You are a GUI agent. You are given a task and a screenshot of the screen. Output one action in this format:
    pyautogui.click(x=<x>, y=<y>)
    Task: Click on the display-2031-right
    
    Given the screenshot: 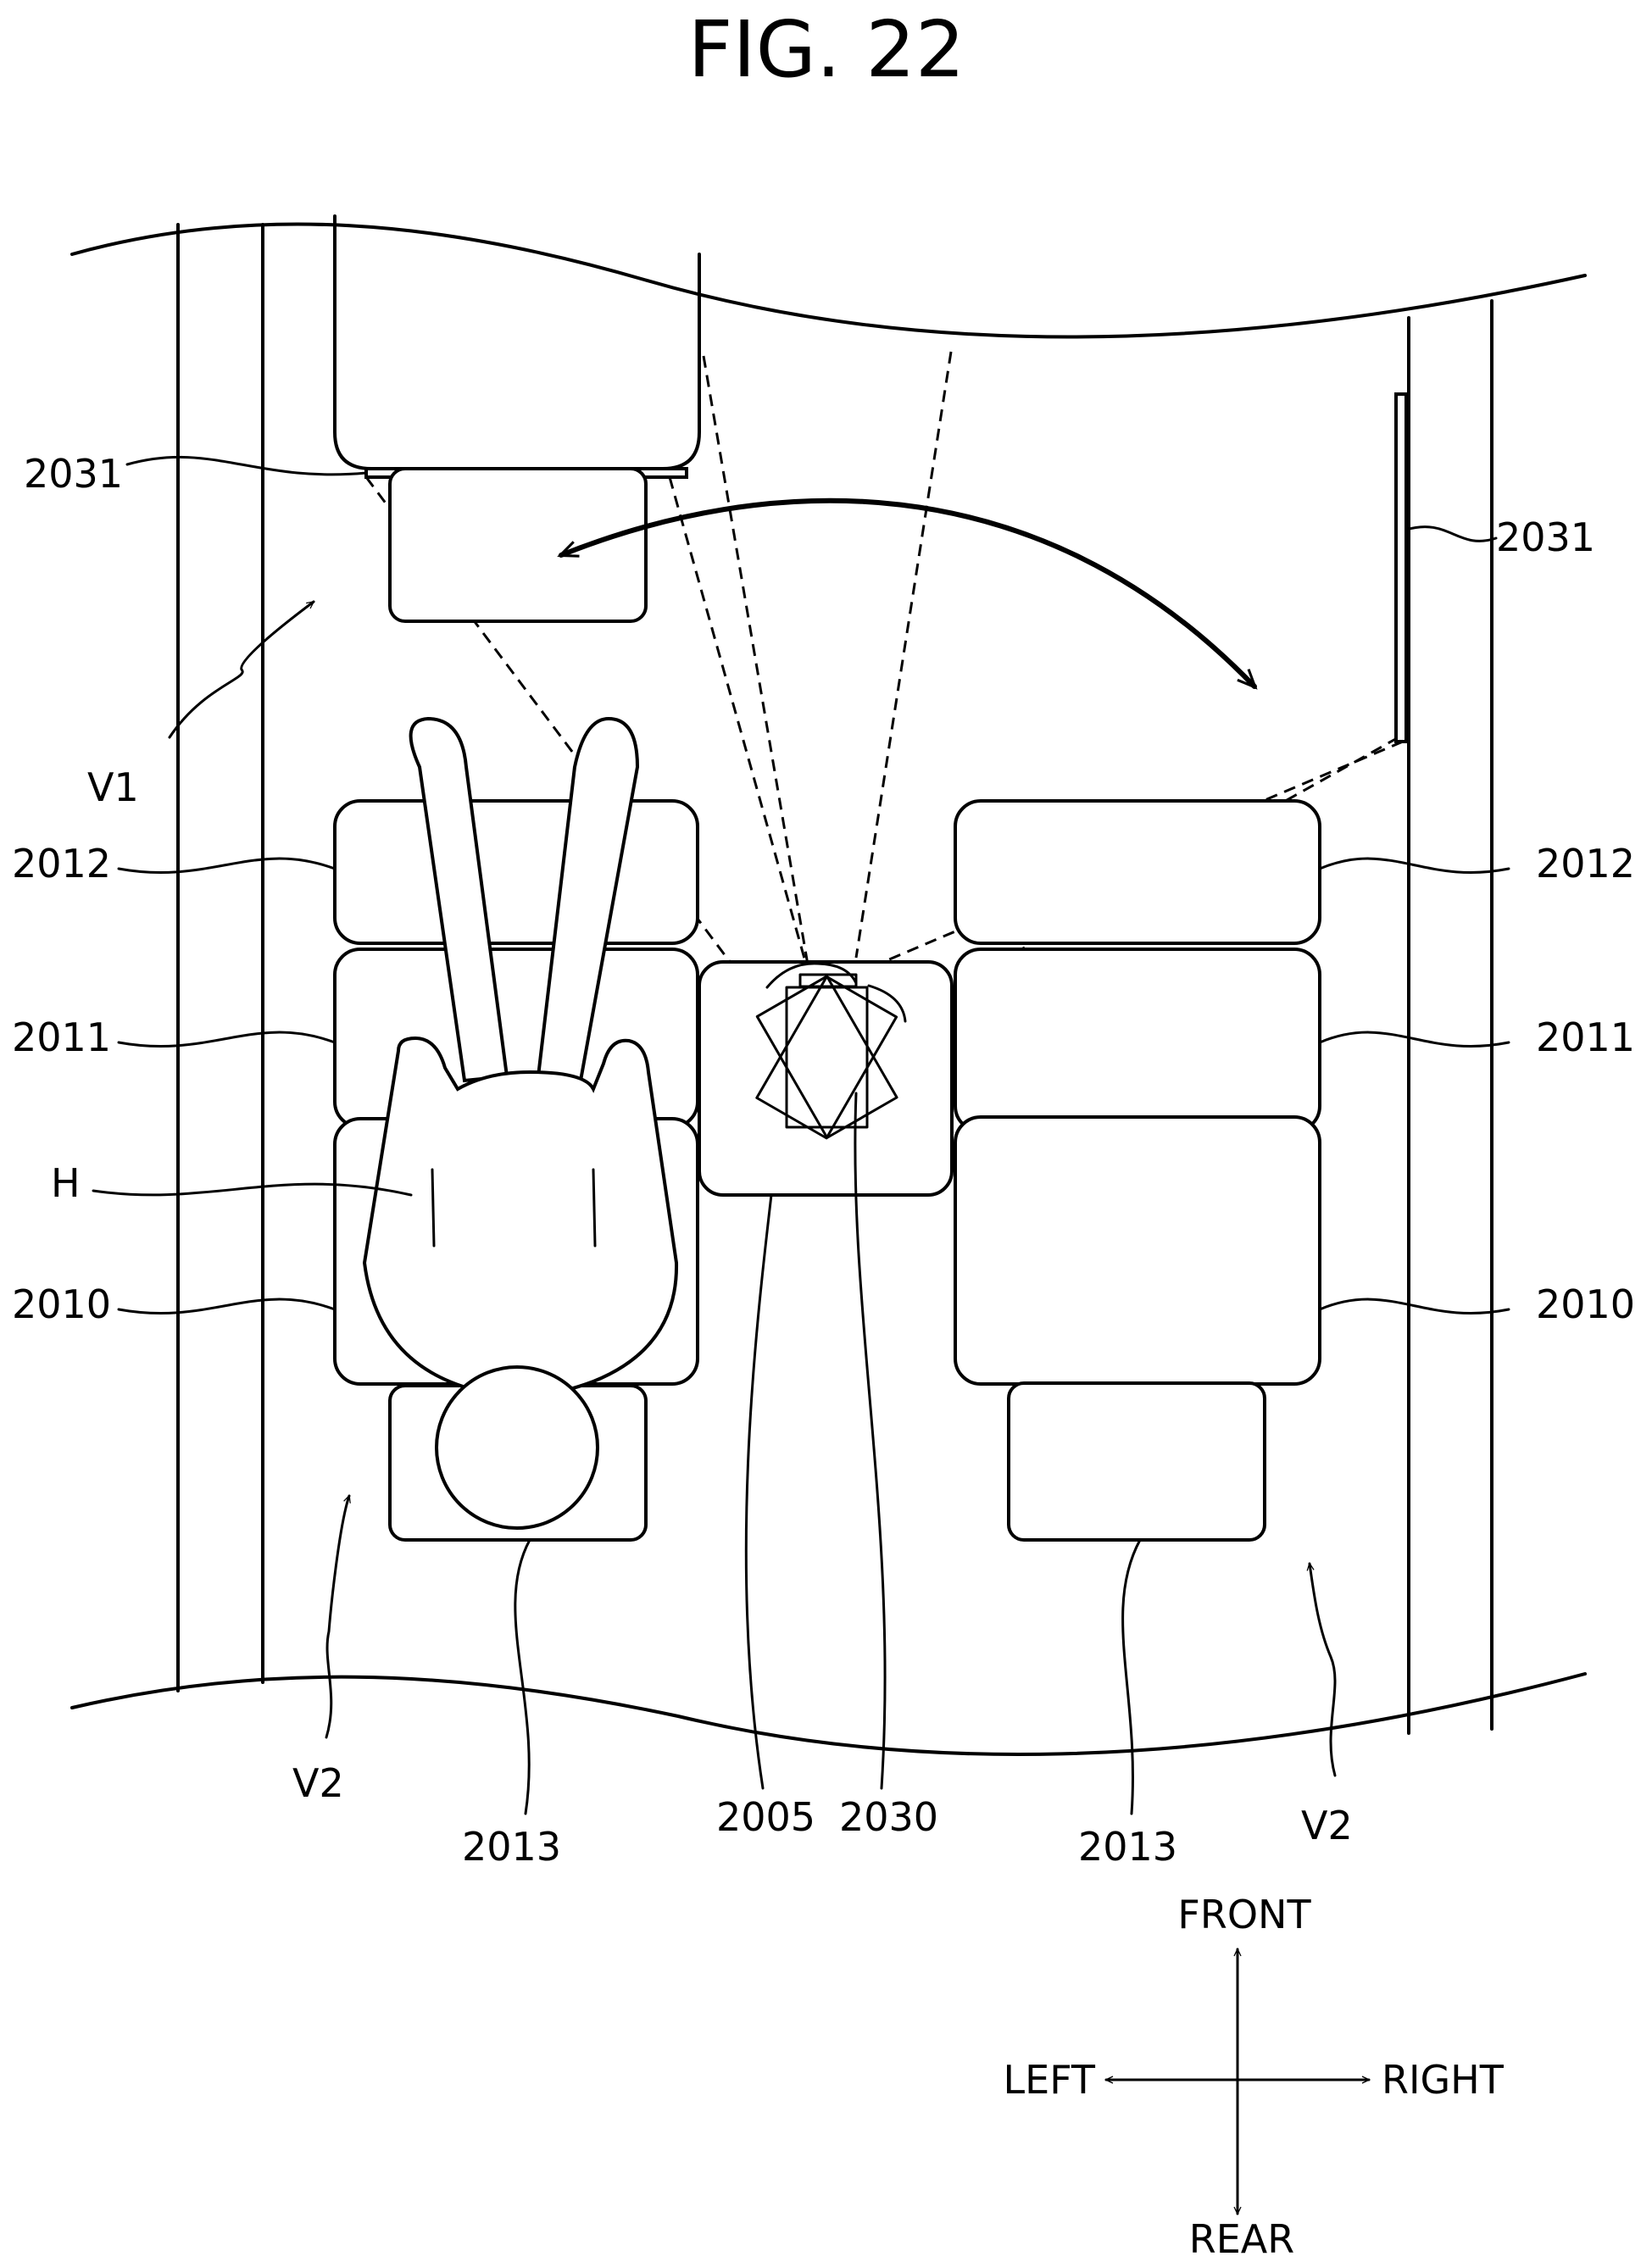 What is the action you would take?
    pyautogui.click(x=1401, y=568)
    